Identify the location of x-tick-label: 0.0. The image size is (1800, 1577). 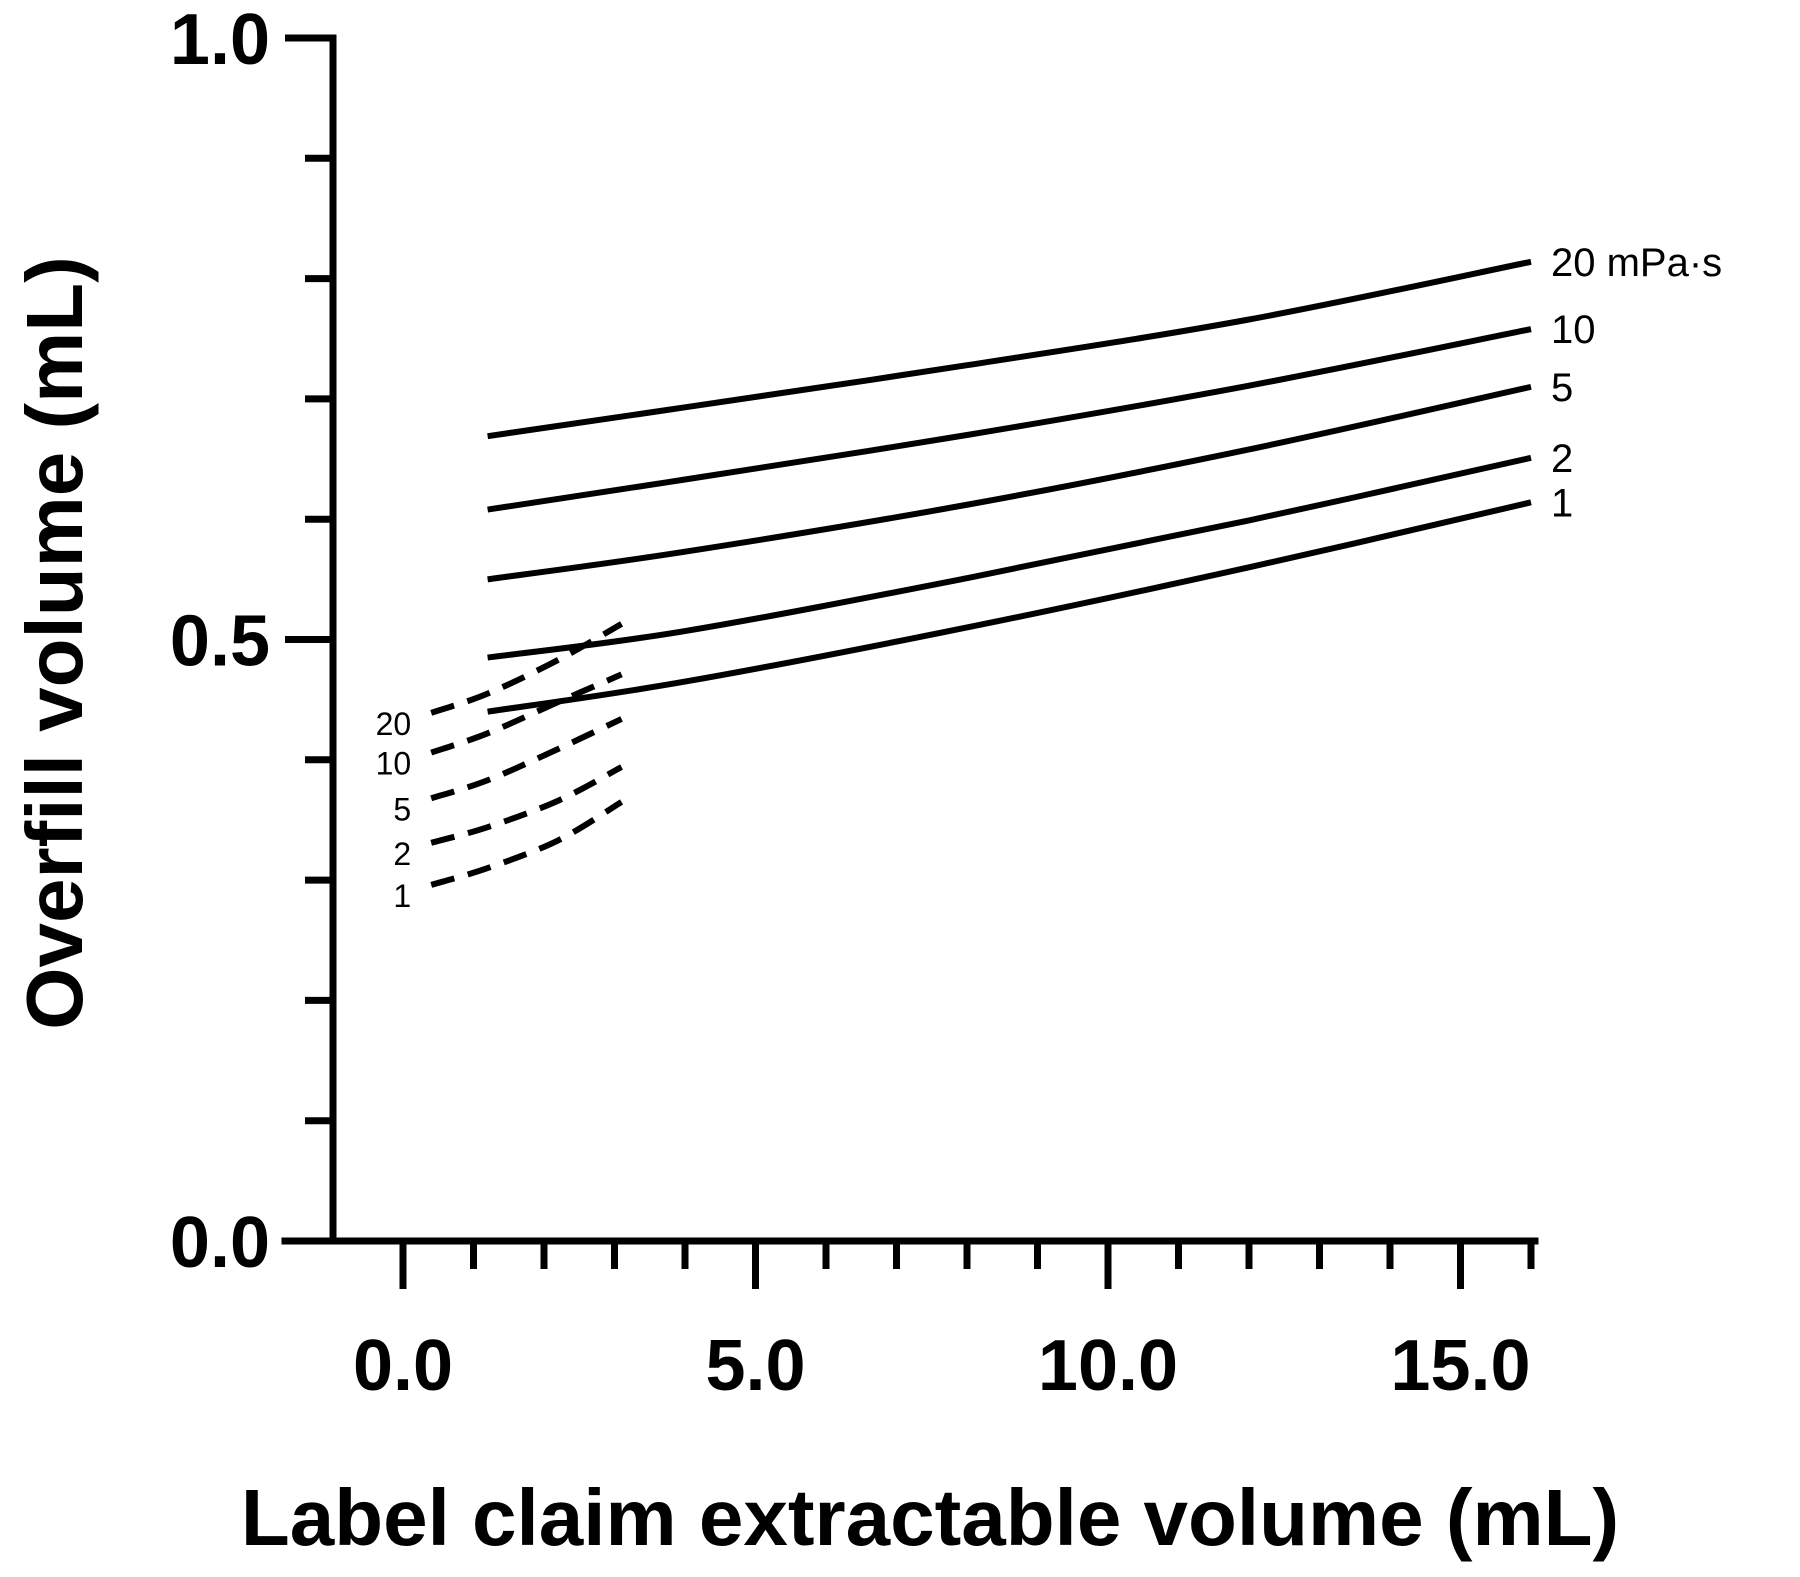
(403, 1366).